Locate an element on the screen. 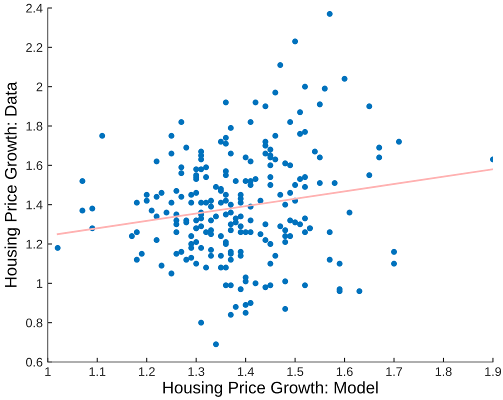  y-tick-label: 1.4 is located at coordinates (34, 205).